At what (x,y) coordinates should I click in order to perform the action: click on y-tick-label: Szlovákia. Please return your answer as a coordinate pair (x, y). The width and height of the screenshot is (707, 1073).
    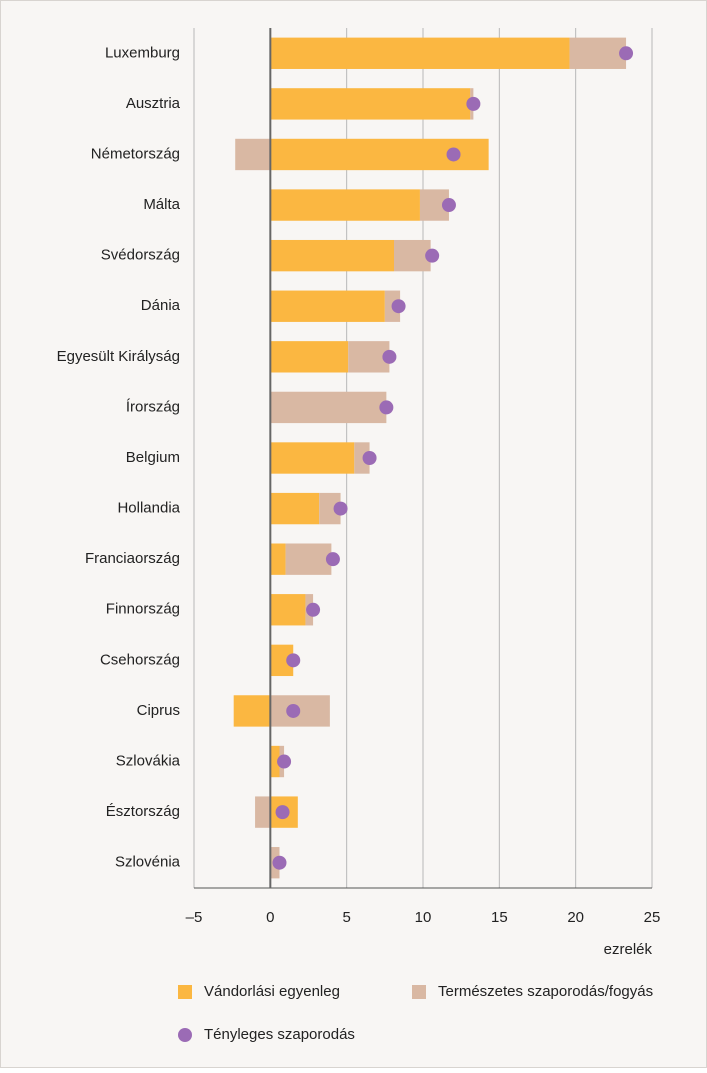
    Looking at the image, I should click on (148, 760).